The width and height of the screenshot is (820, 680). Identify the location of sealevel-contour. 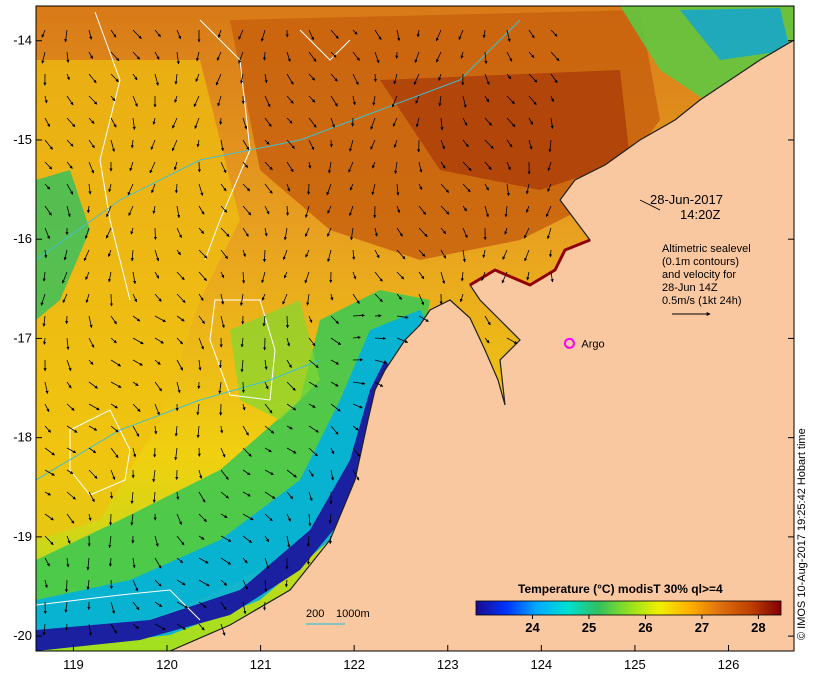
(325, 45).